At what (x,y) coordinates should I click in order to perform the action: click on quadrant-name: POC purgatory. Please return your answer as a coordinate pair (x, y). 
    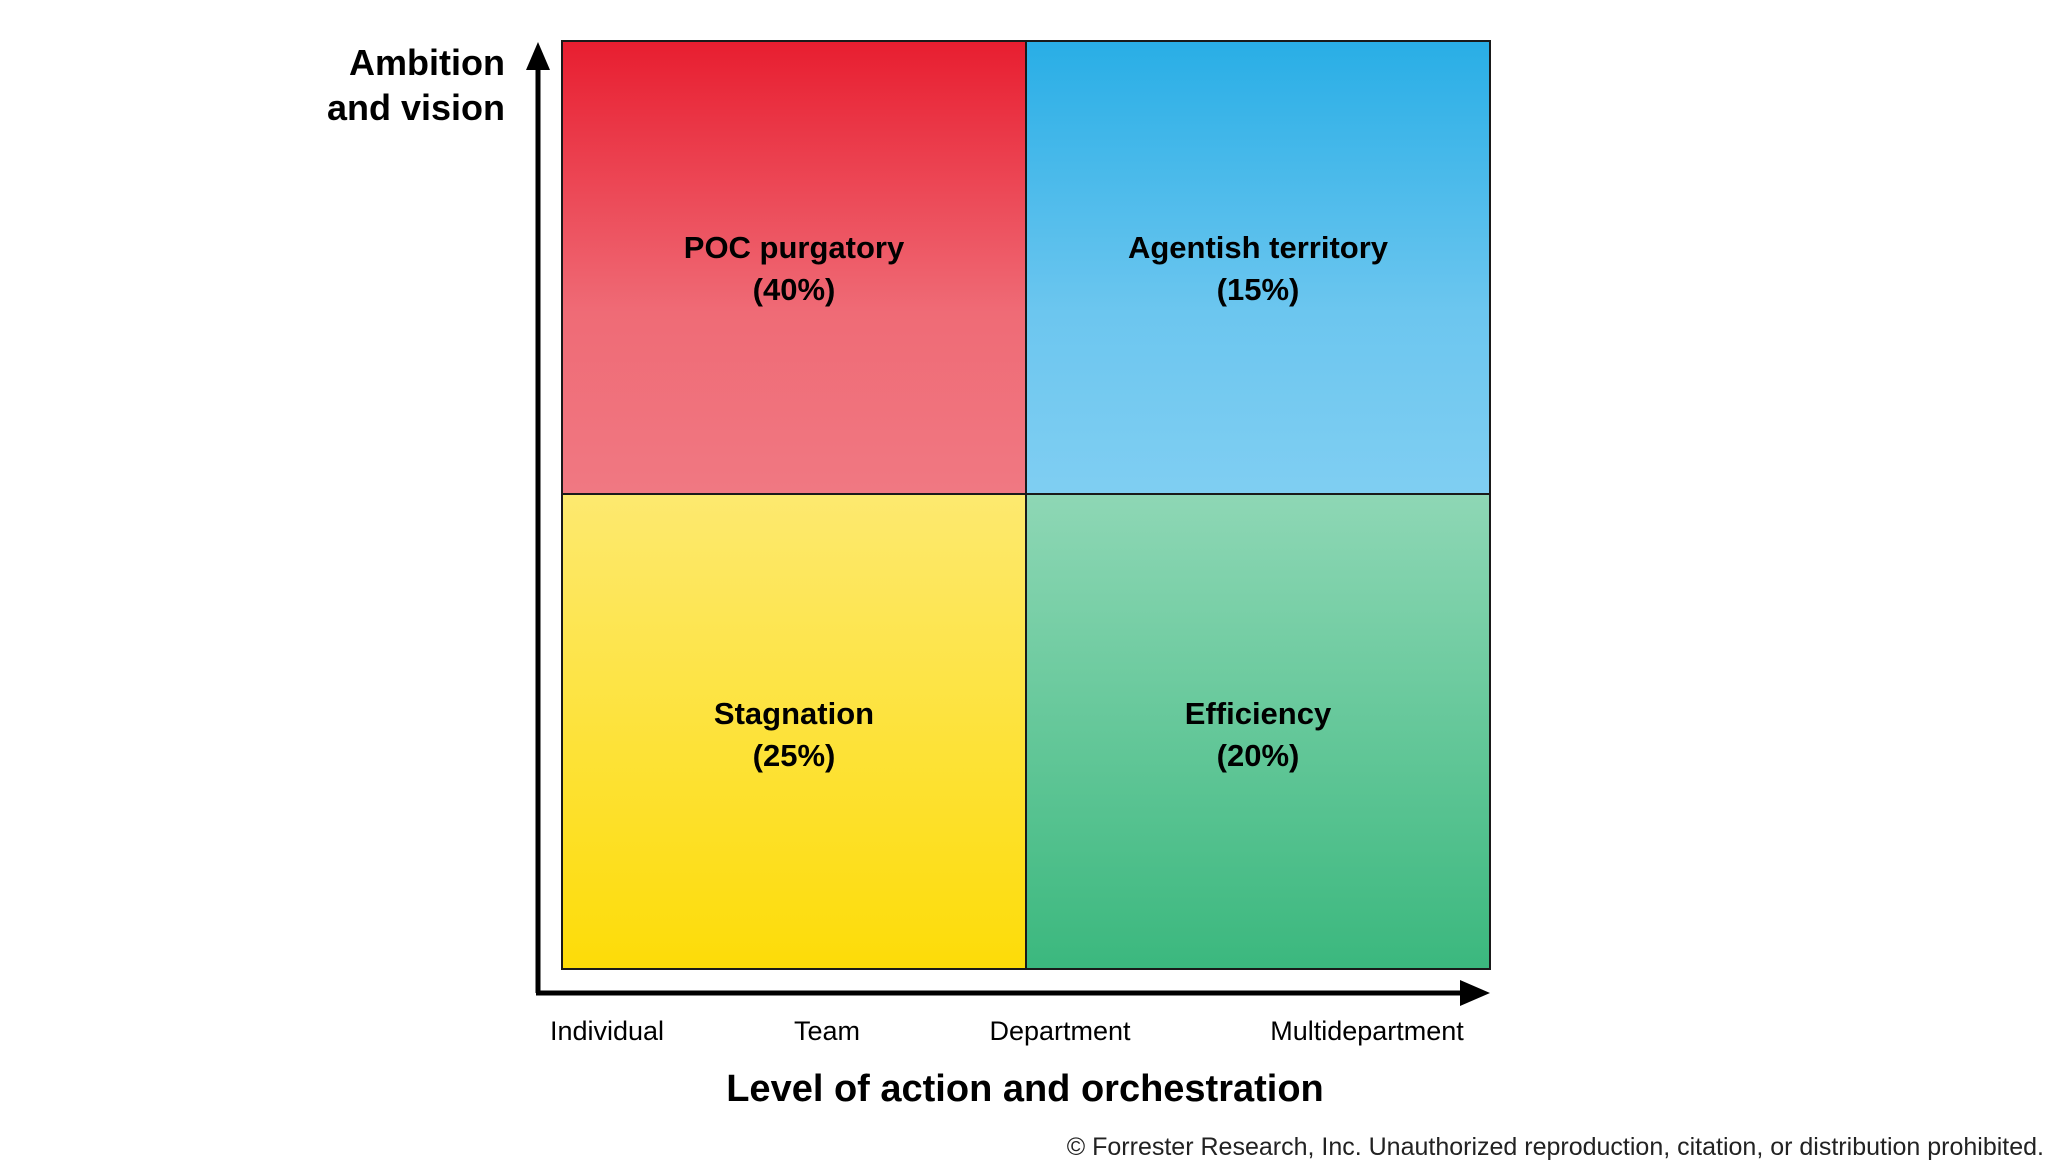
    Looking at the image, I should click on (794, 247).